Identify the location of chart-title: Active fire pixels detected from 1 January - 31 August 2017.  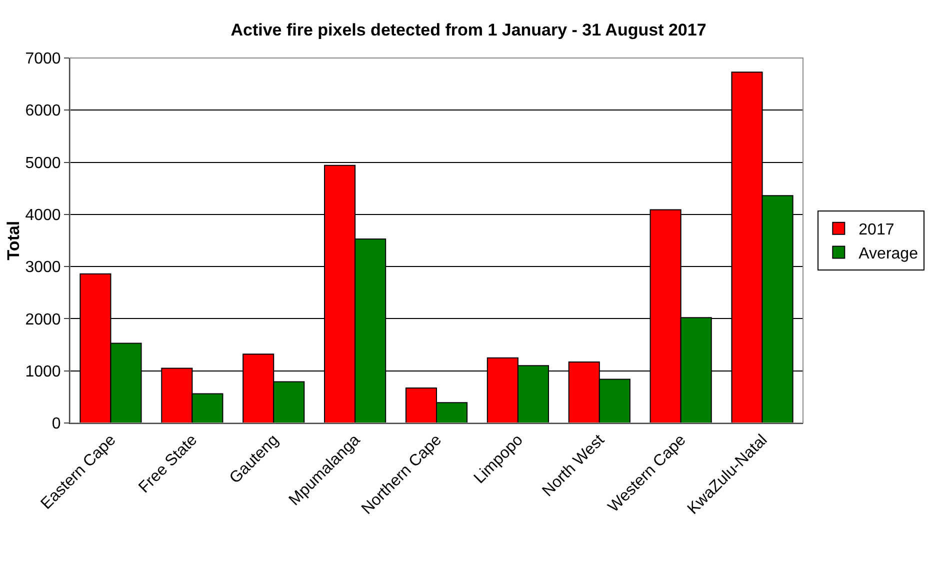
(468, 30).